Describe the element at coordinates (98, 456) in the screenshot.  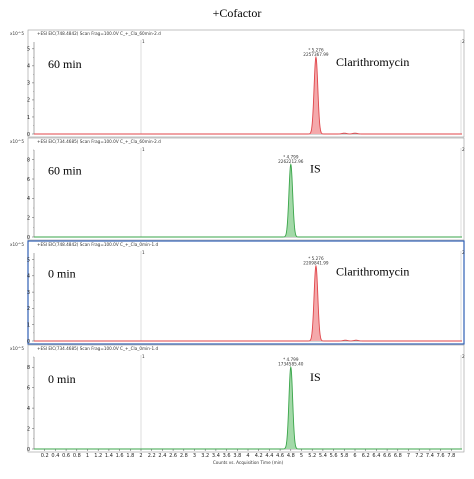
I see `x-tick-label: 1.2` at that location.